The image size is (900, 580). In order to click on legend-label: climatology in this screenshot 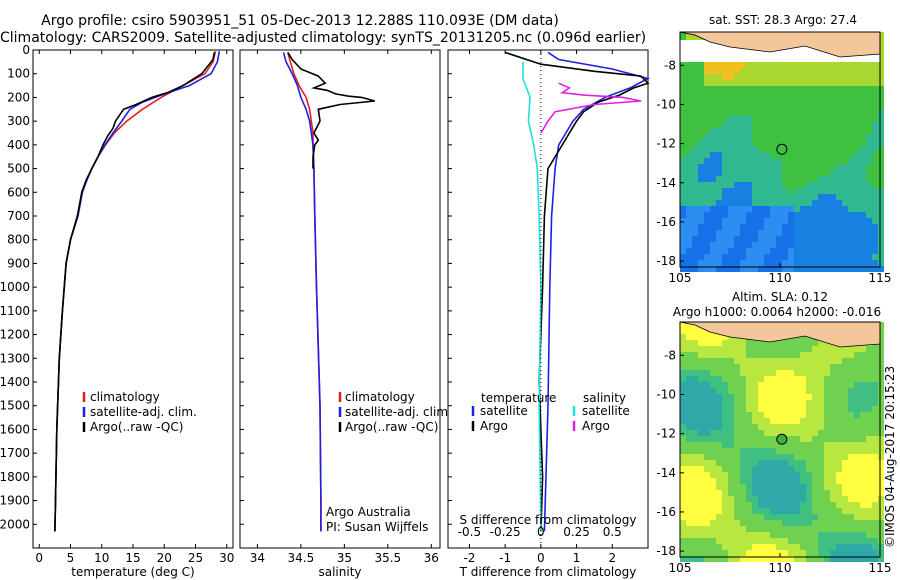, I will do `click(380, 397)`.